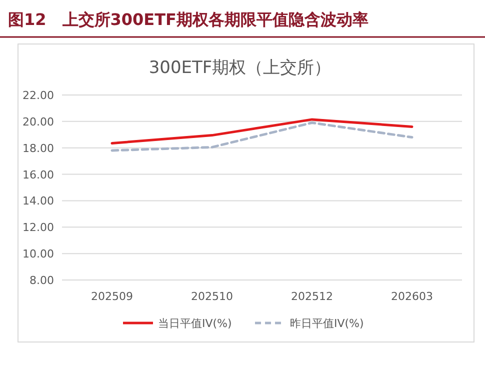 The width and height of the screenshot is (485, 382). Describe the element at coordinates (195, 323) in the screenshot. I see `legend-label: 当日平值IV(%)` at that location.